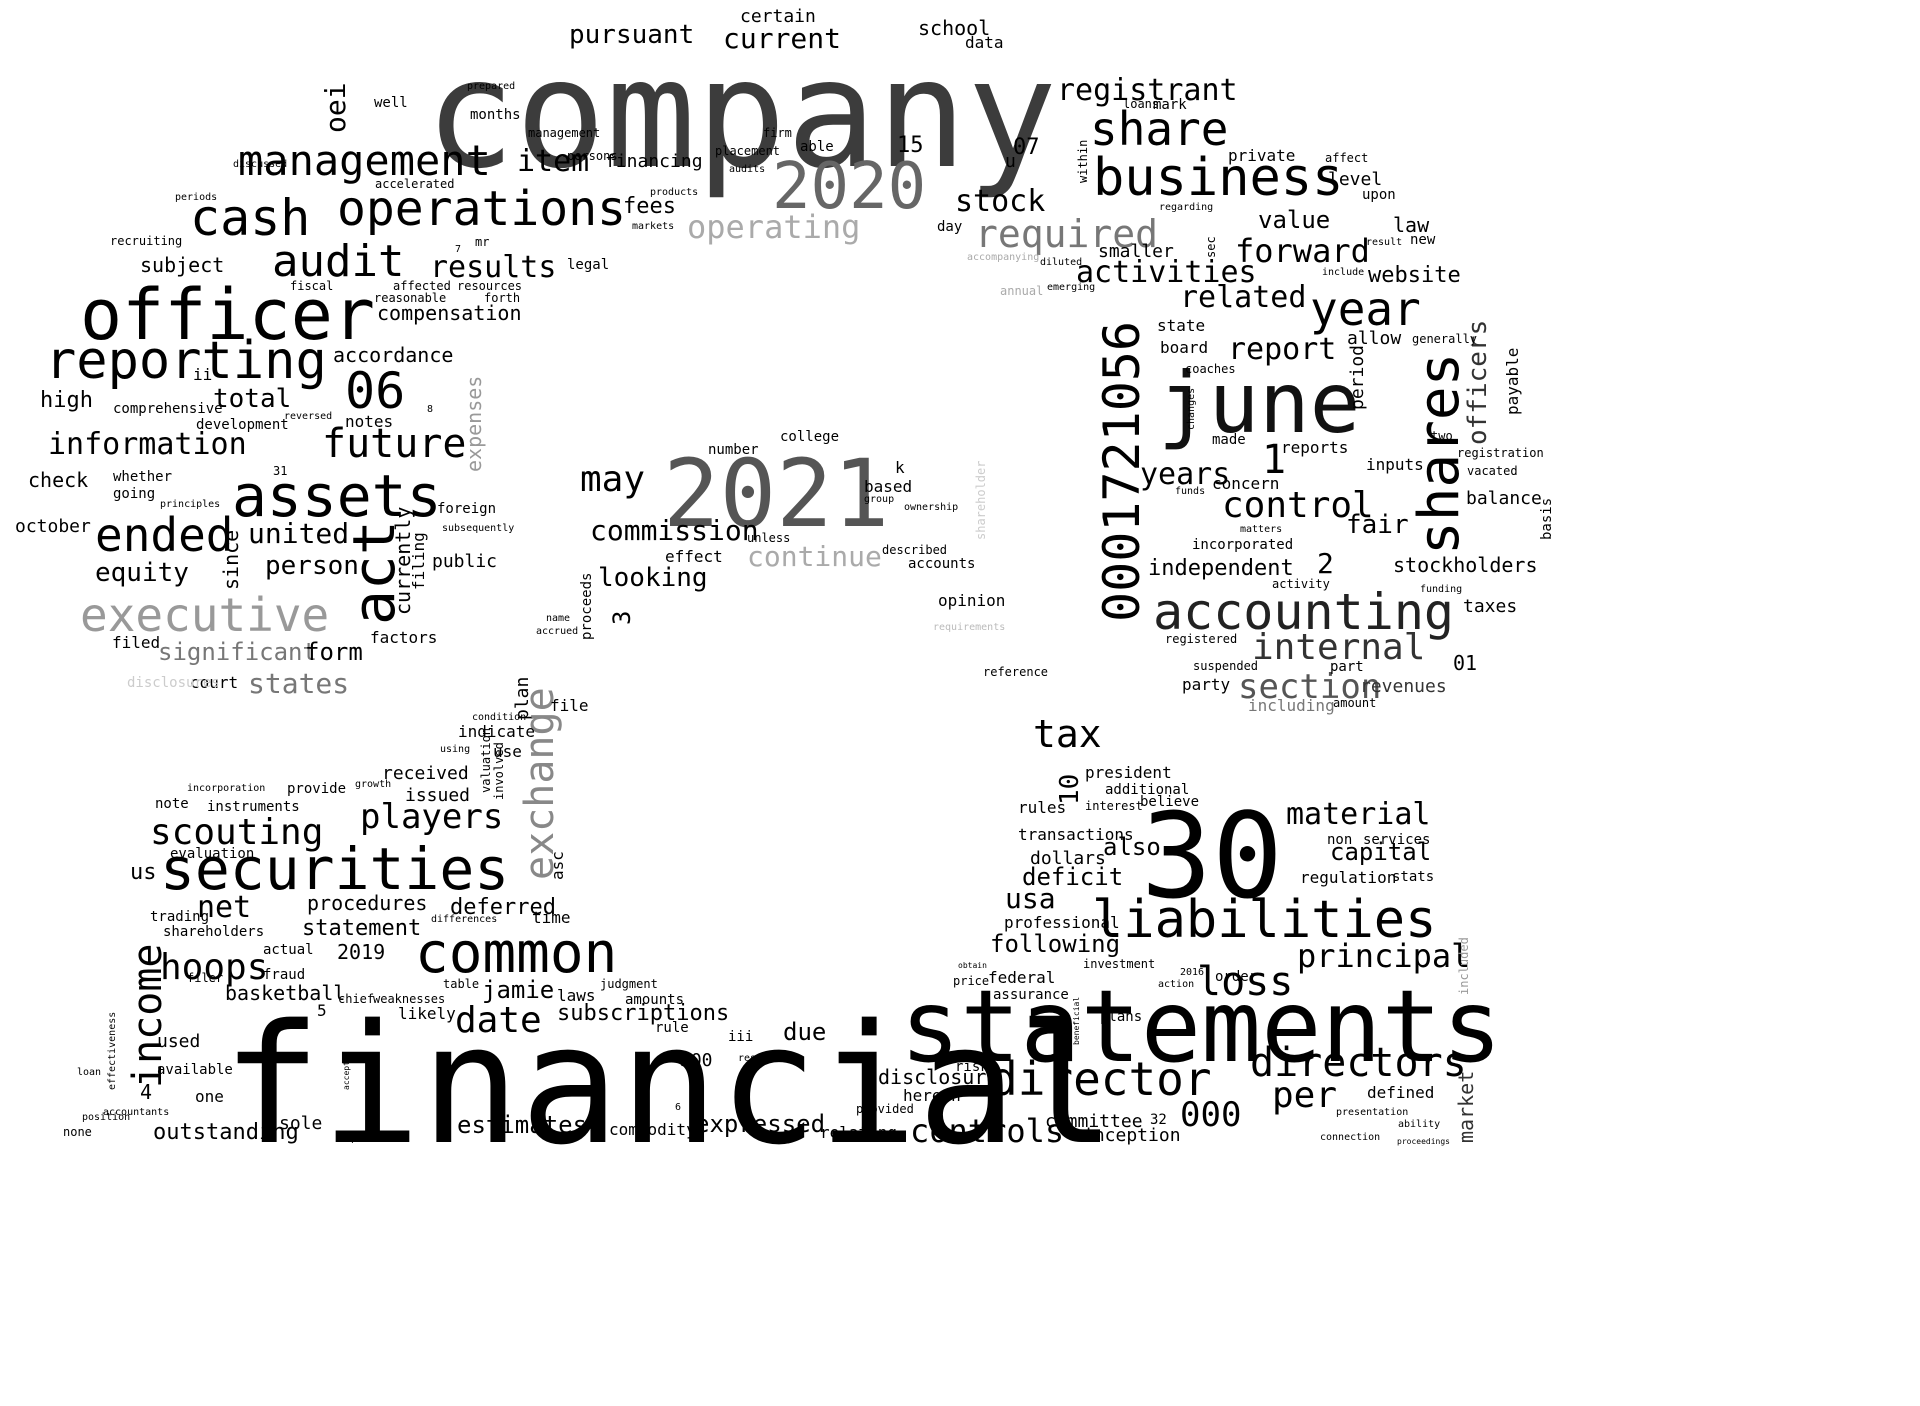  Describe the element at coordinates (553, 161) in the screenshot. I see `word-item: item` at that location.